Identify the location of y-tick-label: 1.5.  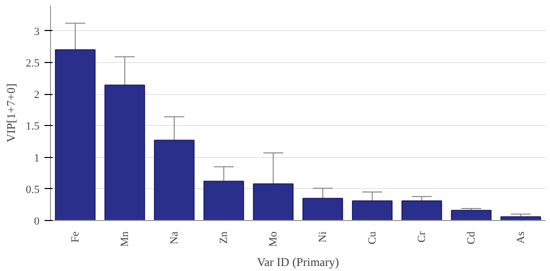
(33, 126).